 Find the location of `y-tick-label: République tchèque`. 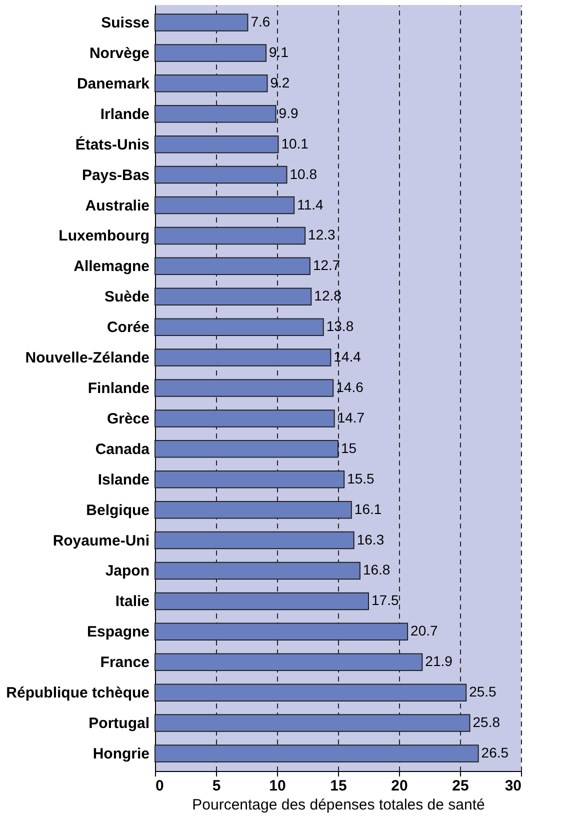

y-tick-label: République tchèque is located at coordinates (78, 693).